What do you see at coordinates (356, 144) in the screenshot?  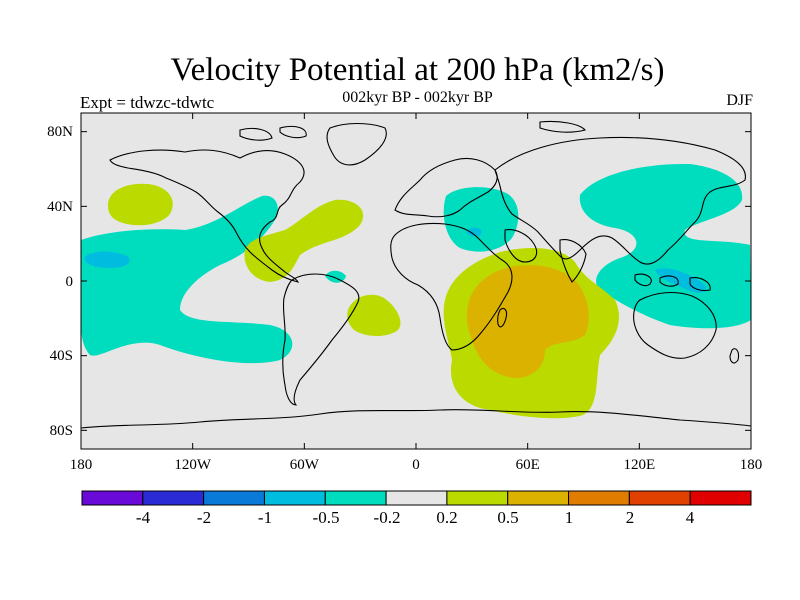 I see `coastline-greenland` at bounding box center [356, 144].